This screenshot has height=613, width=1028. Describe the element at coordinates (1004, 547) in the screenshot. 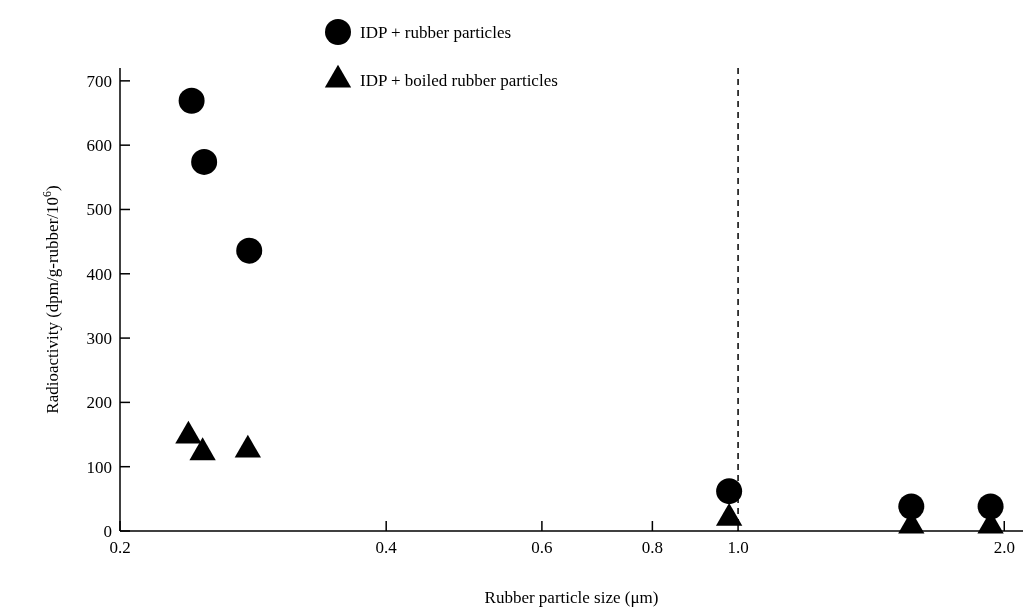

I see `x-tick-label: 2.0` at that location.